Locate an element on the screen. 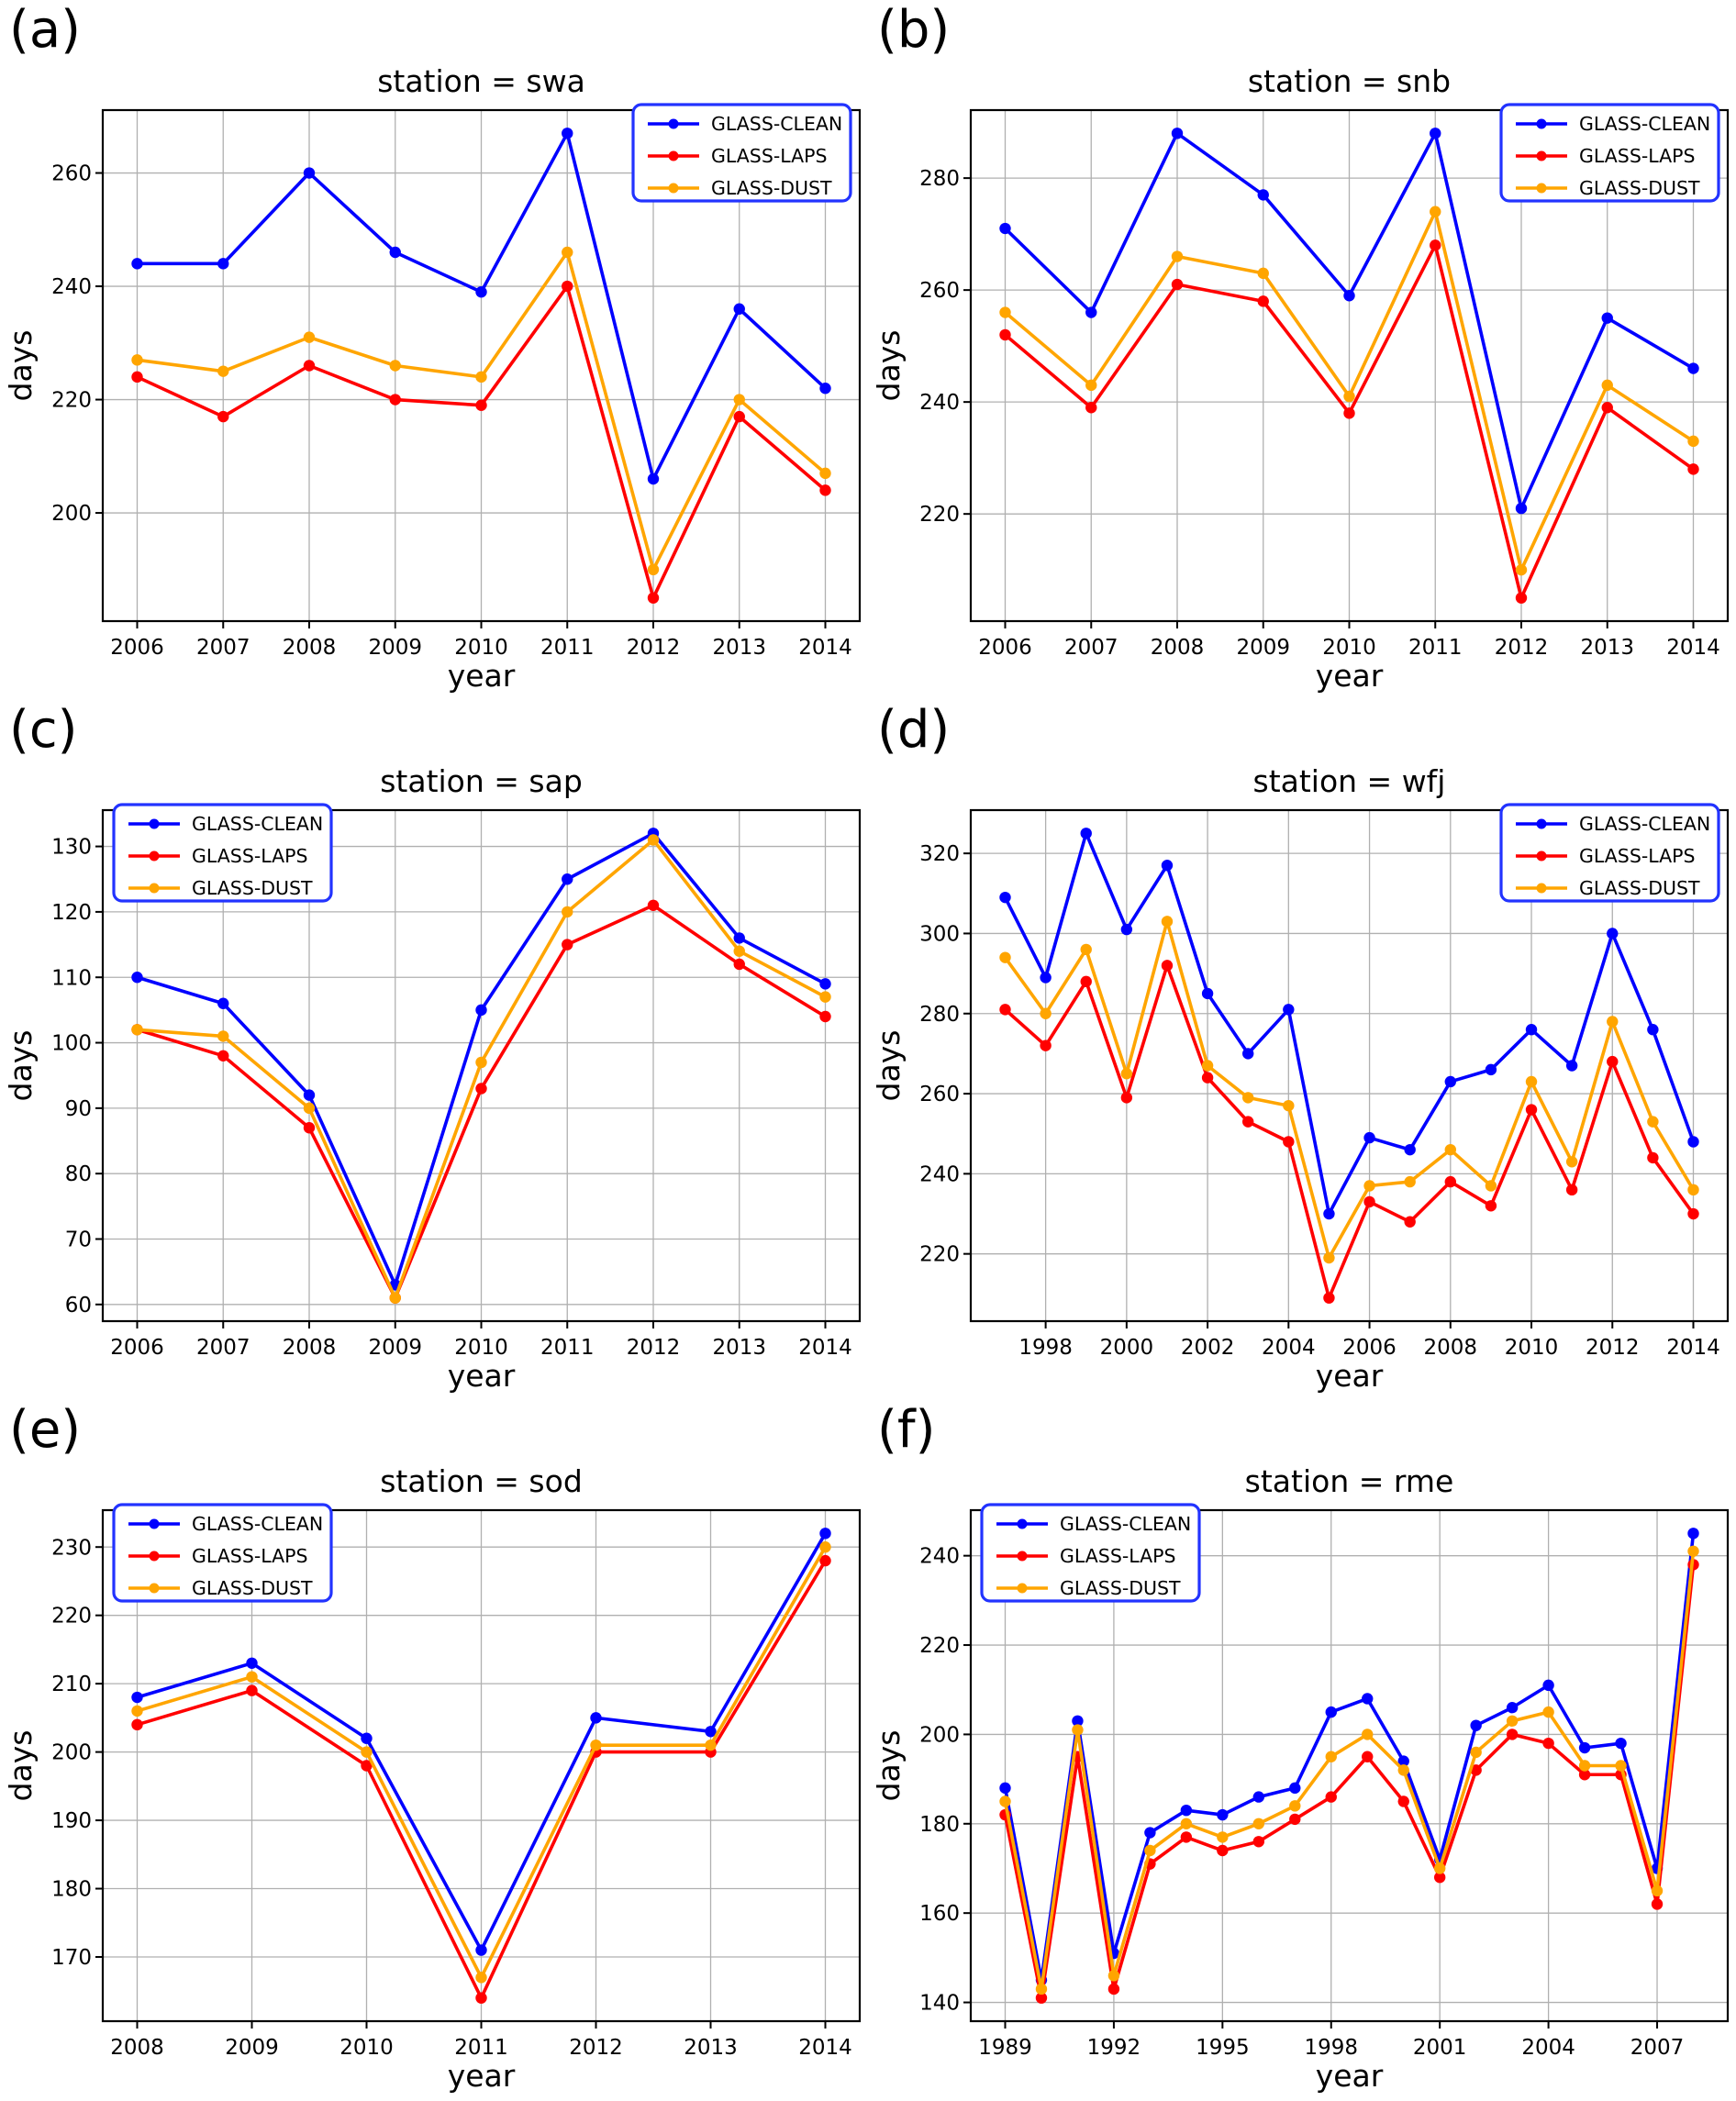 The width and height of the screenshot is (1736, 2101). y-tick-label: 80 is located at coordinates (78, 1174).